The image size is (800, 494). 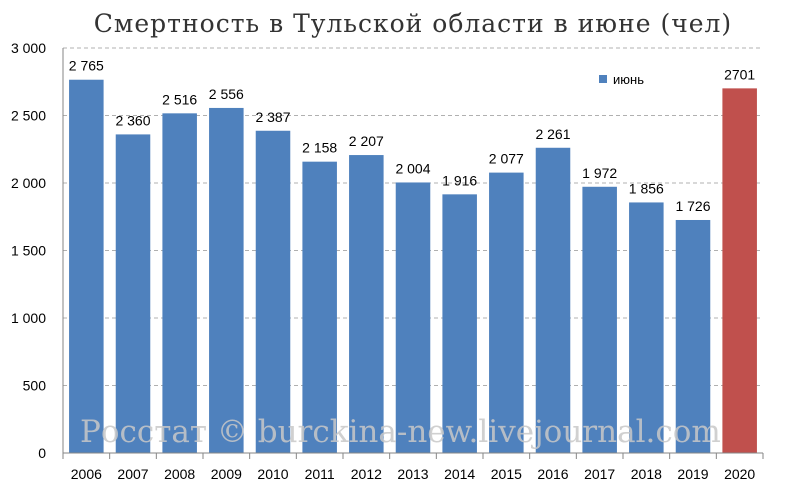 What do you see at coordinates (319, 307) in the screenshot?
I see `bar-2011` at bounding box center [319, 307].